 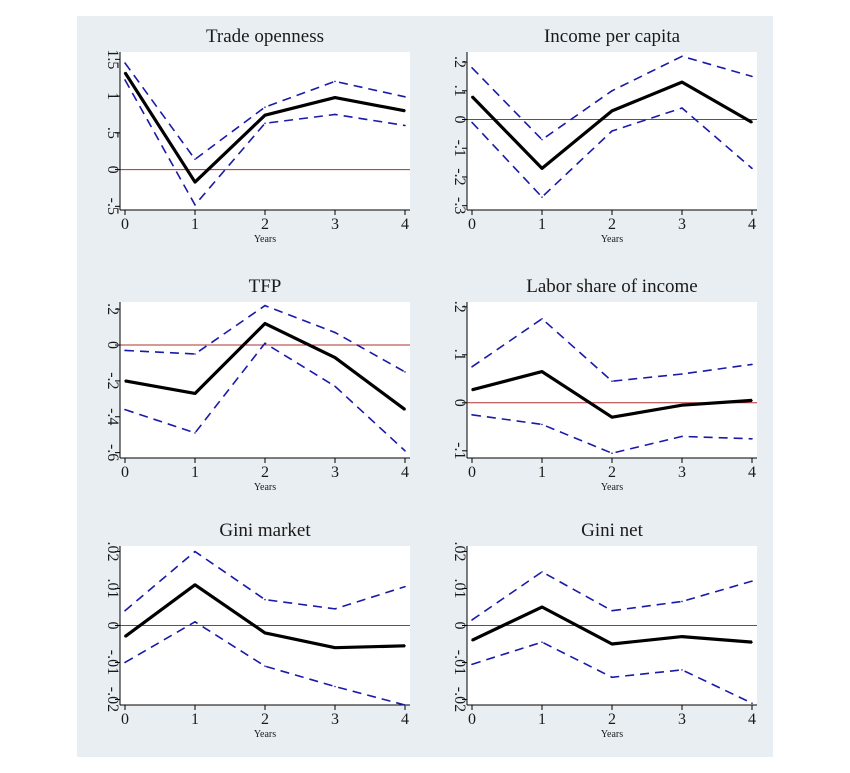 What do you see at coordinates (611, 286) in the screenshot?
I see `chart-title: Labor share of income` at bounding box center [611, 286].